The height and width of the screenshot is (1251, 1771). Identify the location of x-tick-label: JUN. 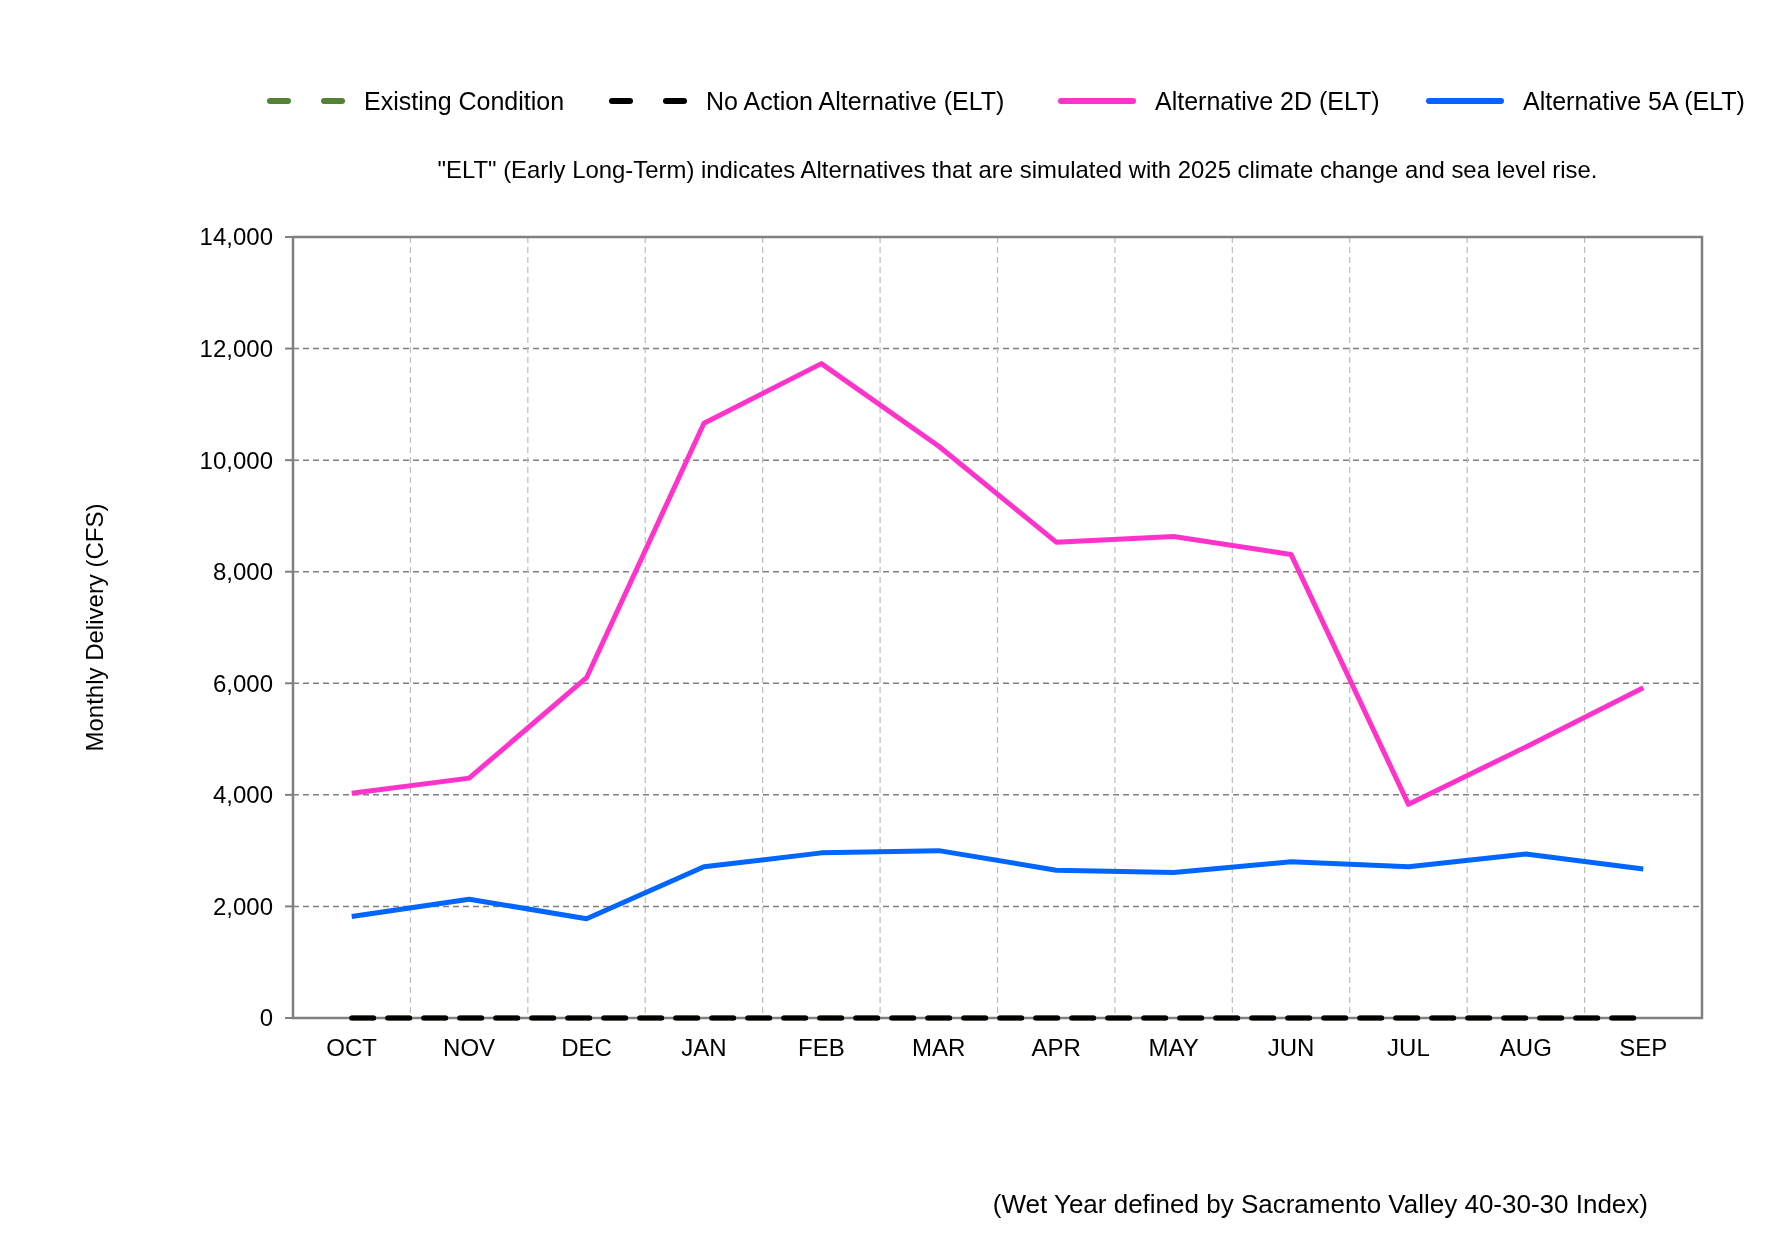
(1291, 1047).